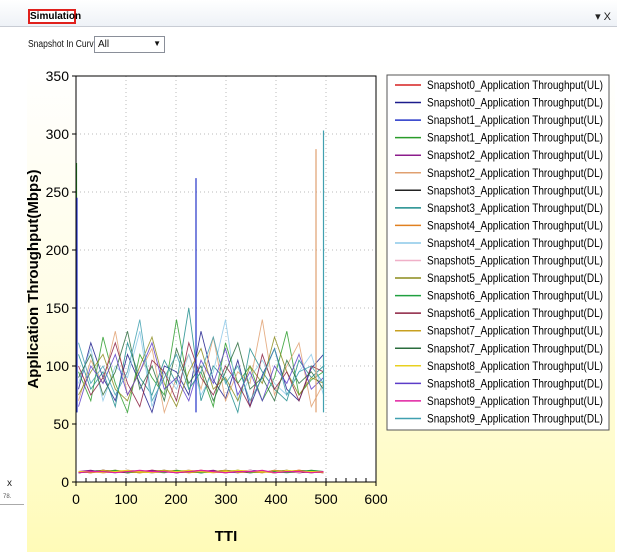  I want to click on x-tick-label: 100, so click(126, 499).